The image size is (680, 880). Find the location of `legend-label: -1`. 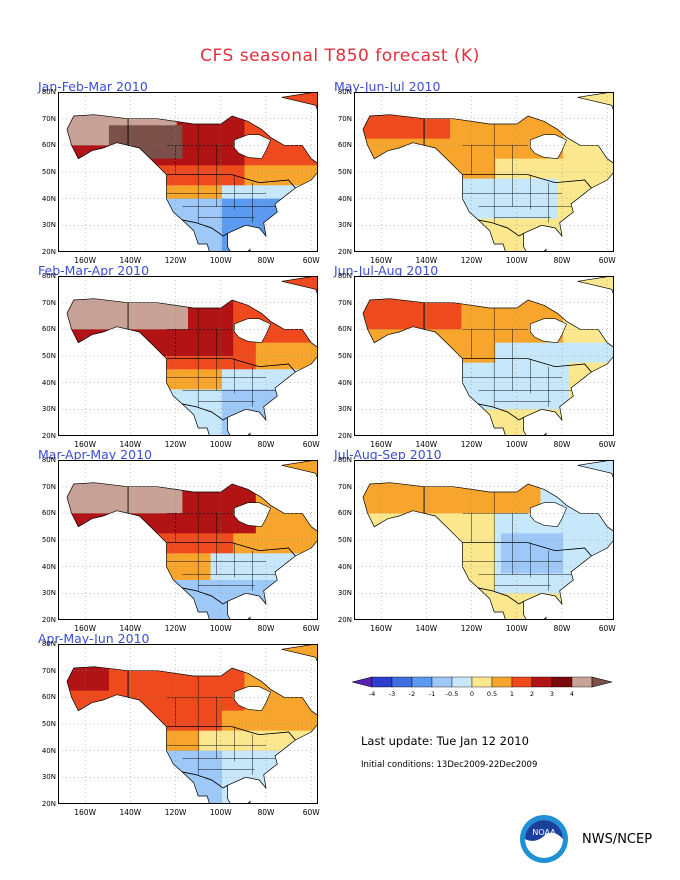

legend-label: -1 is located at coordinates (432, 694).